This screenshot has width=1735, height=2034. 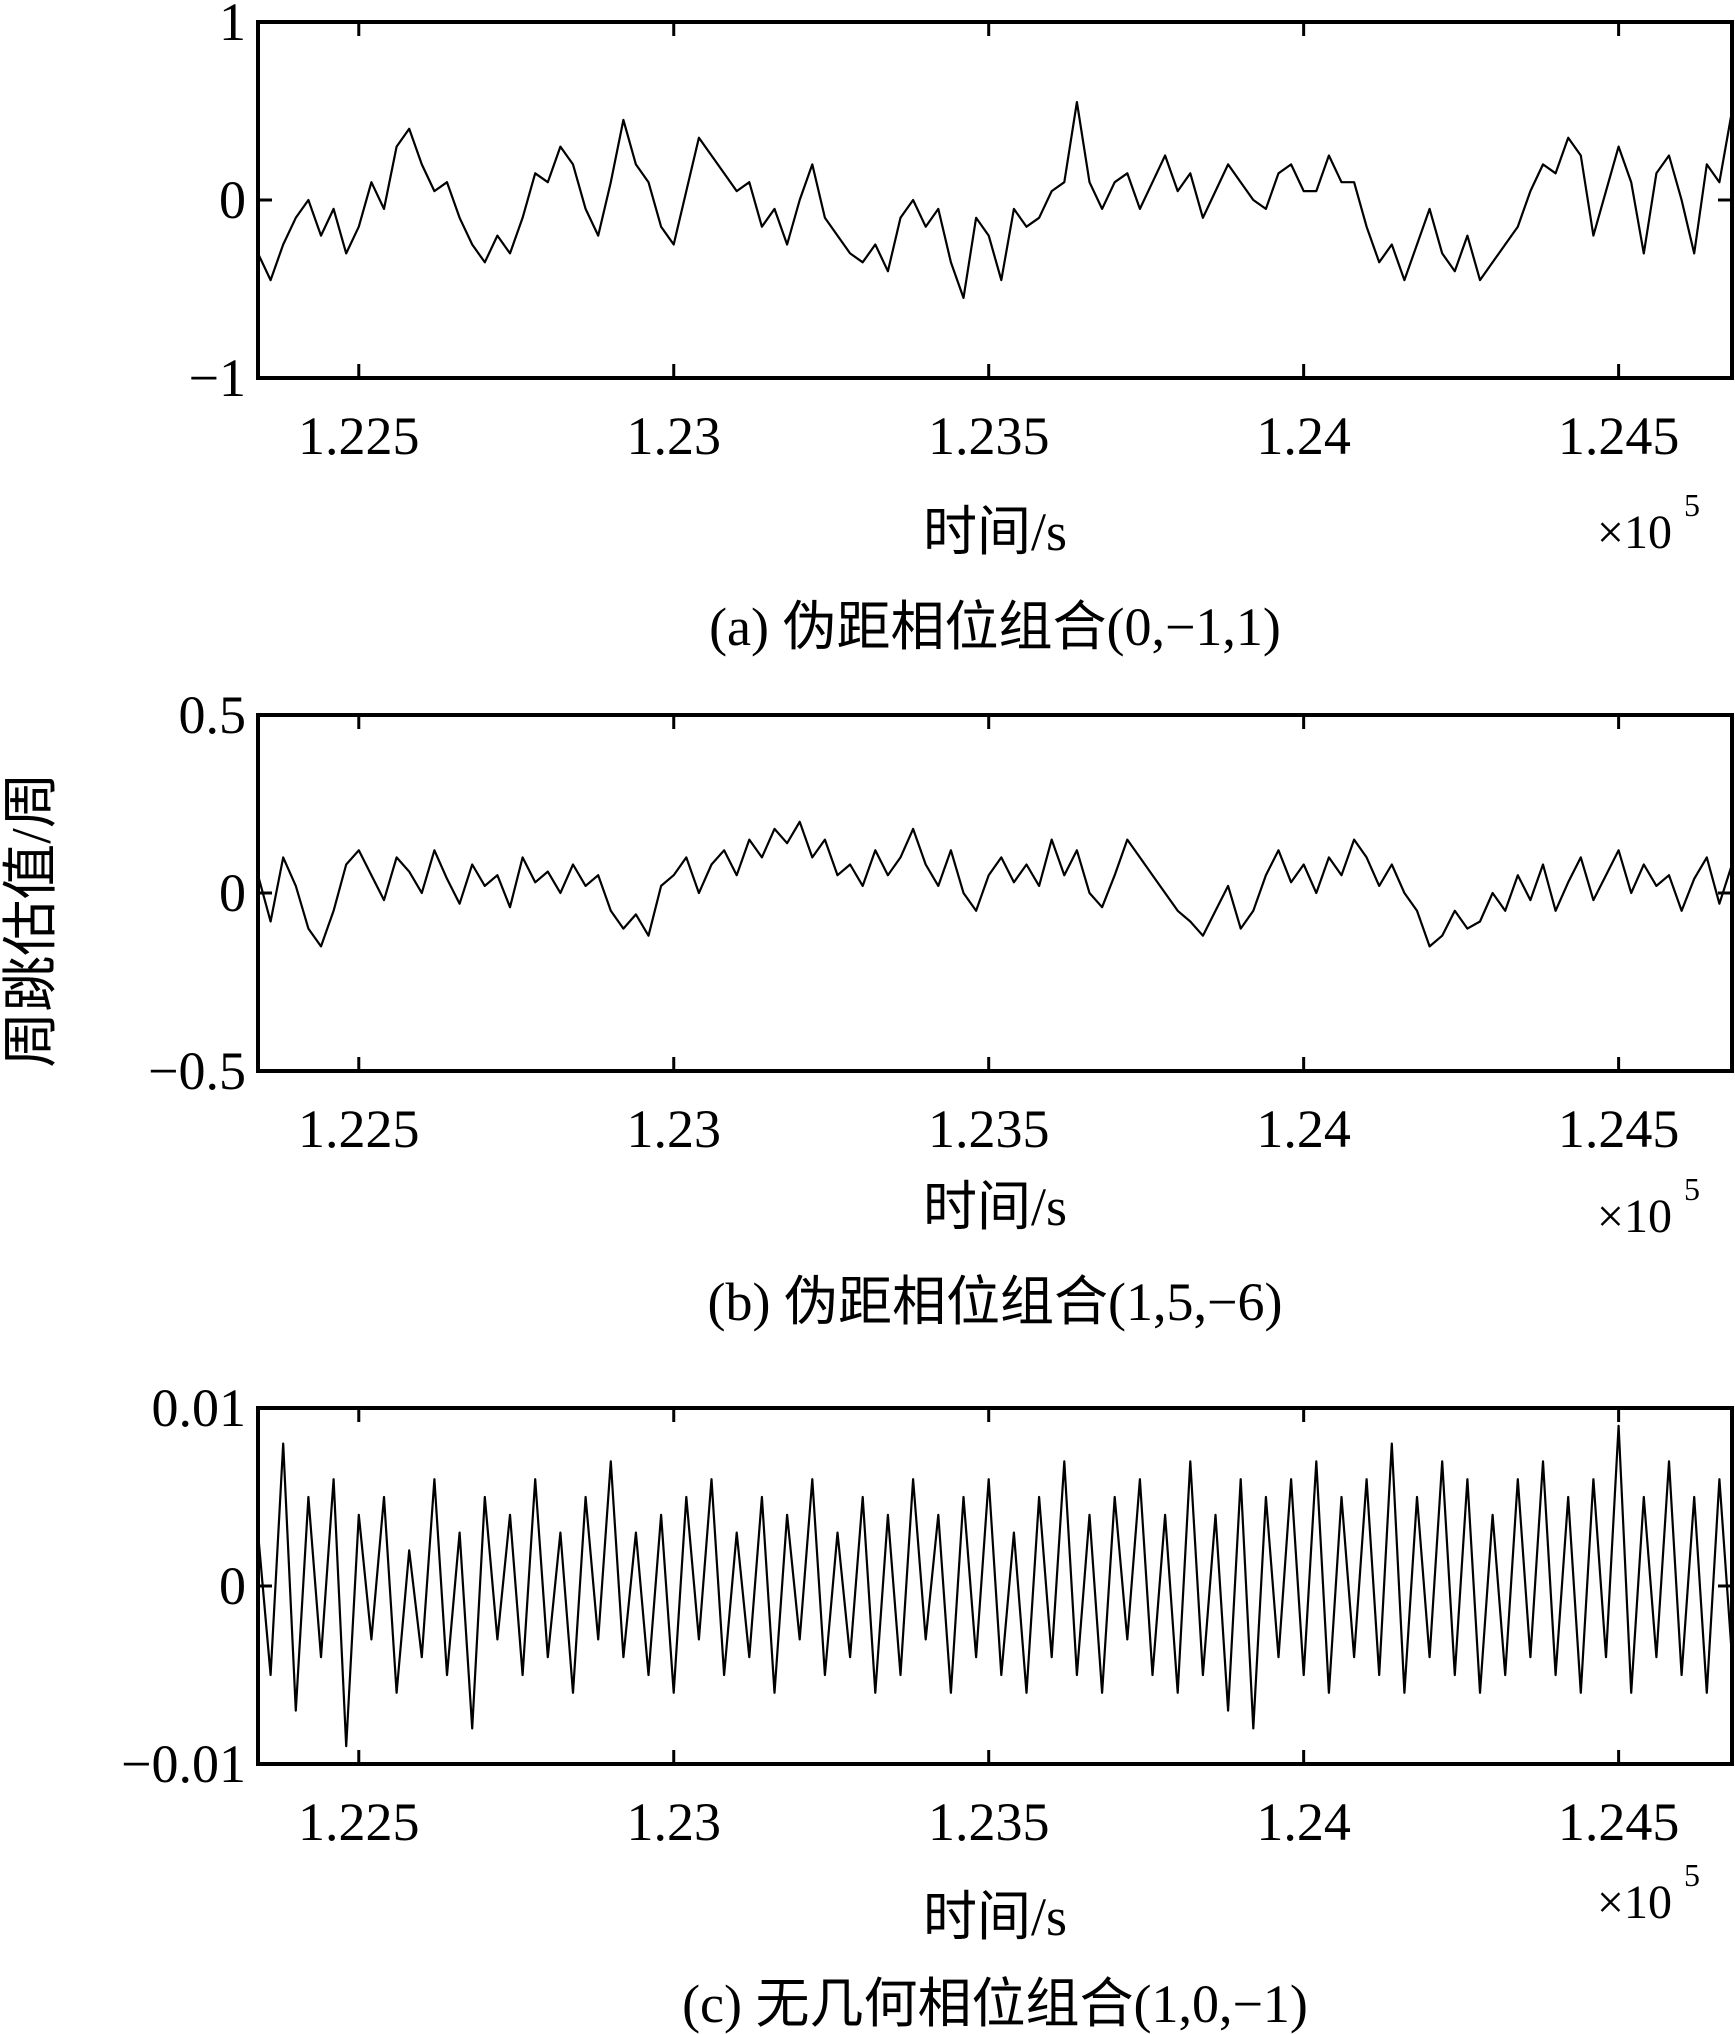 What do you see at coordinates (1692, 1875) in the screenshot?
I see `panel-c-x-multiplier-exp: 5` at bounding box center [1692, 1875].